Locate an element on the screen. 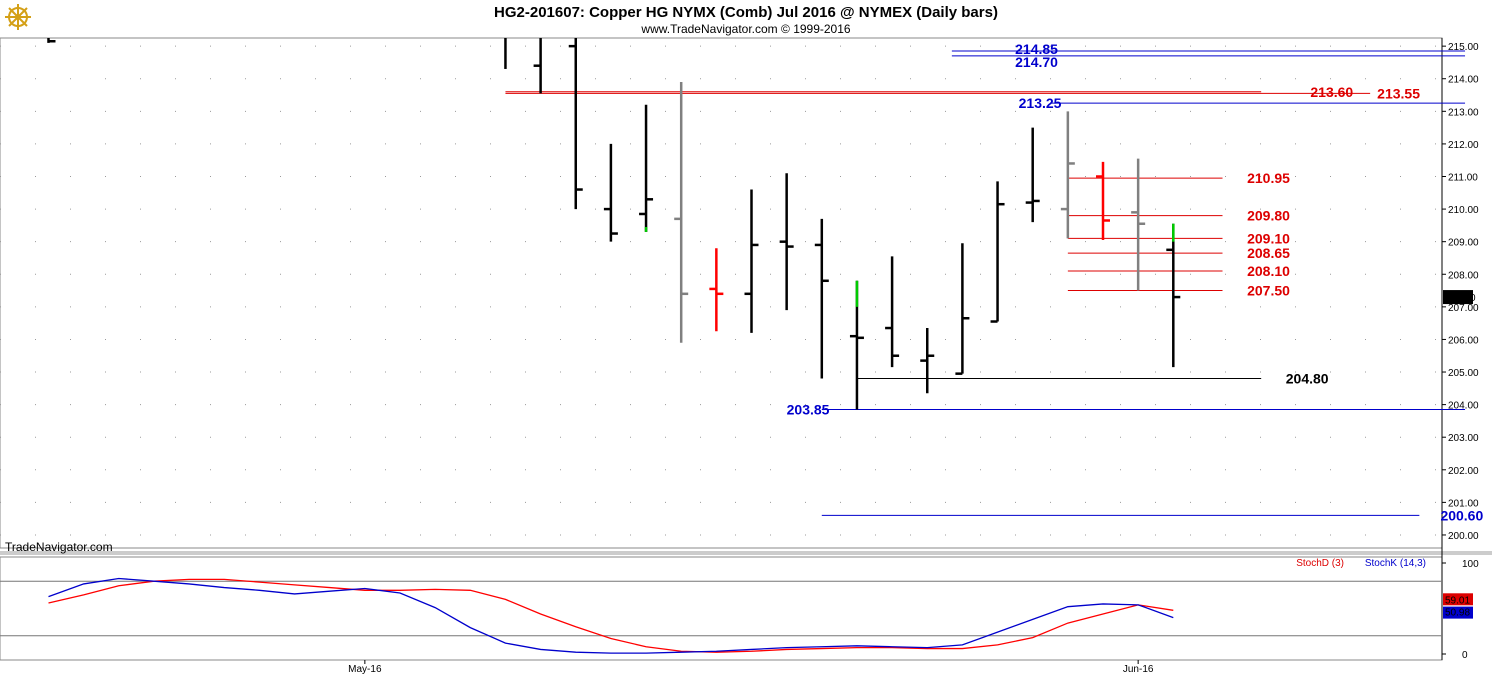 This screenshot has width=1492, height=678. level-label: 210.95 is located at coordinates (1268, 178).